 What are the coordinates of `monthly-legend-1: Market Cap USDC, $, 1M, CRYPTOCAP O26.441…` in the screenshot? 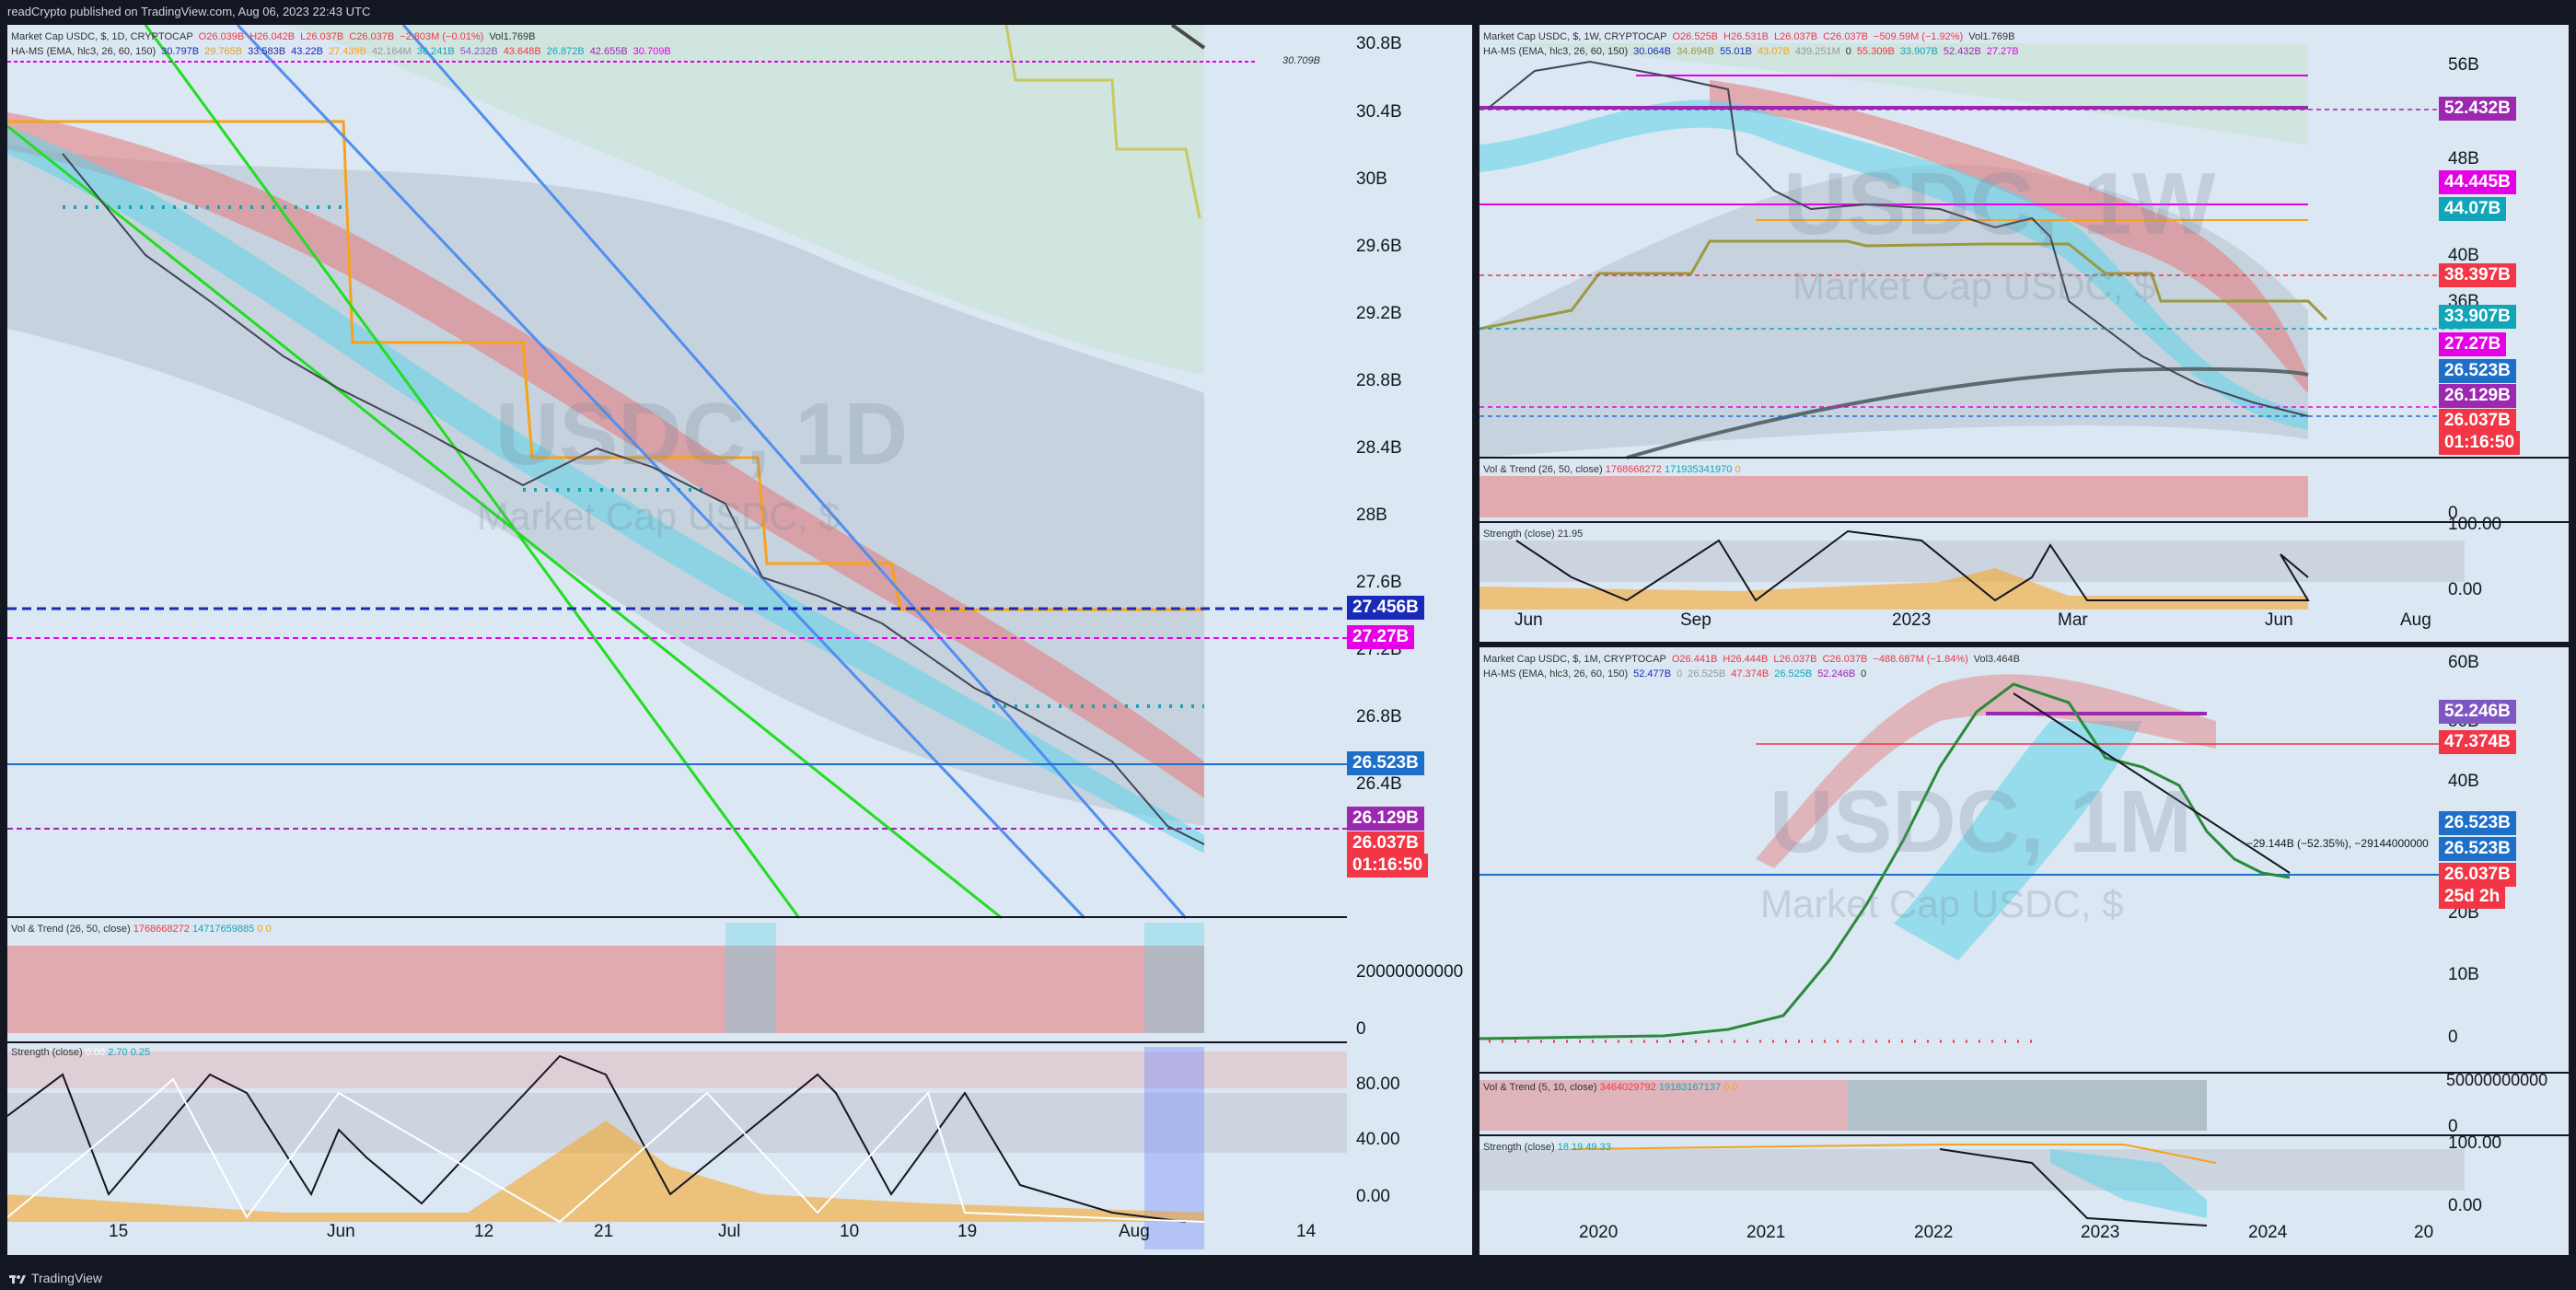 It's located at (1751, 659).